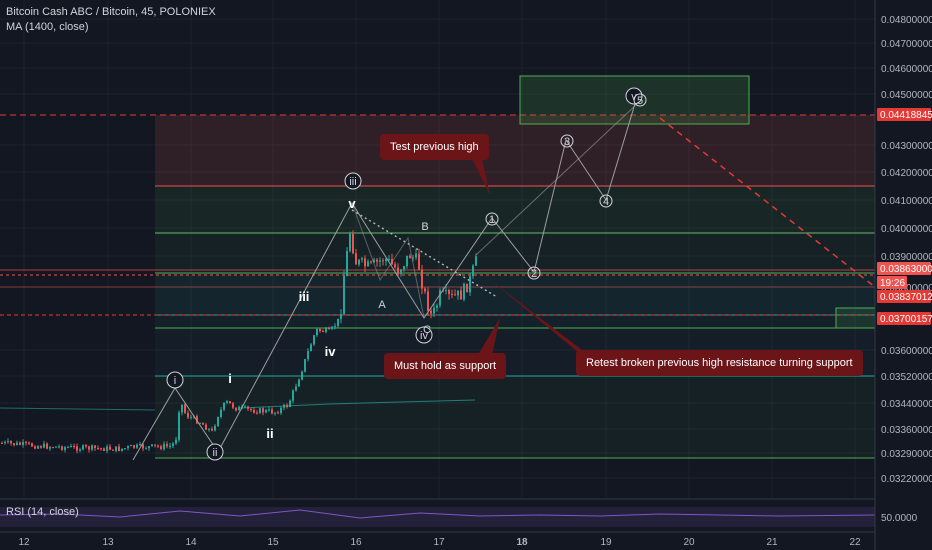 Image resolution: width=932 pixels, height=550 pixels. What do you see at coordinates (42, 512) in the screenshot?
I see `indicator-legend-rsi: RSI (14, close)` at bounding box center [42, 512].